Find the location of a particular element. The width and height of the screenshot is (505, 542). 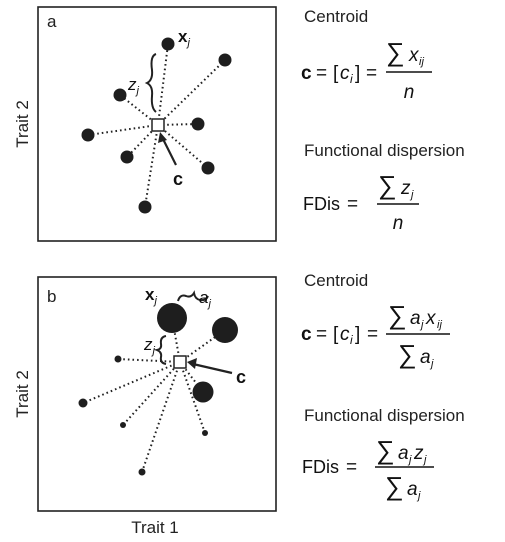

centroid-formula-b: c = [ c i ] = ∑ a j x ij ∑ a j is located at coordinates (375, 335).